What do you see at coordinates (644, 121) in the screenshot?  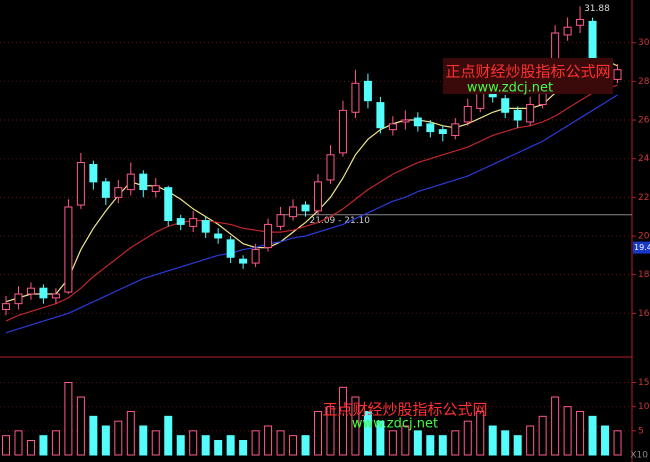 I see `y-tick-label: 26` at bounding box center [644, 121].